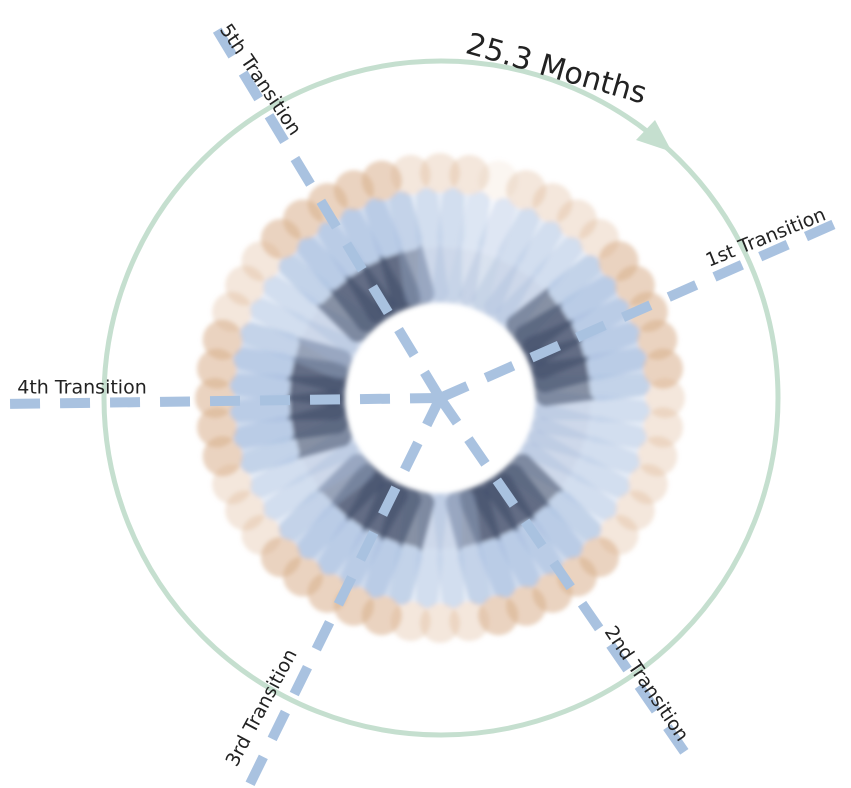 This screenshot has height=788, width=851. Describe the element at coordinates (654, 136) in the screenshot. I see `arrow-head` at that location.